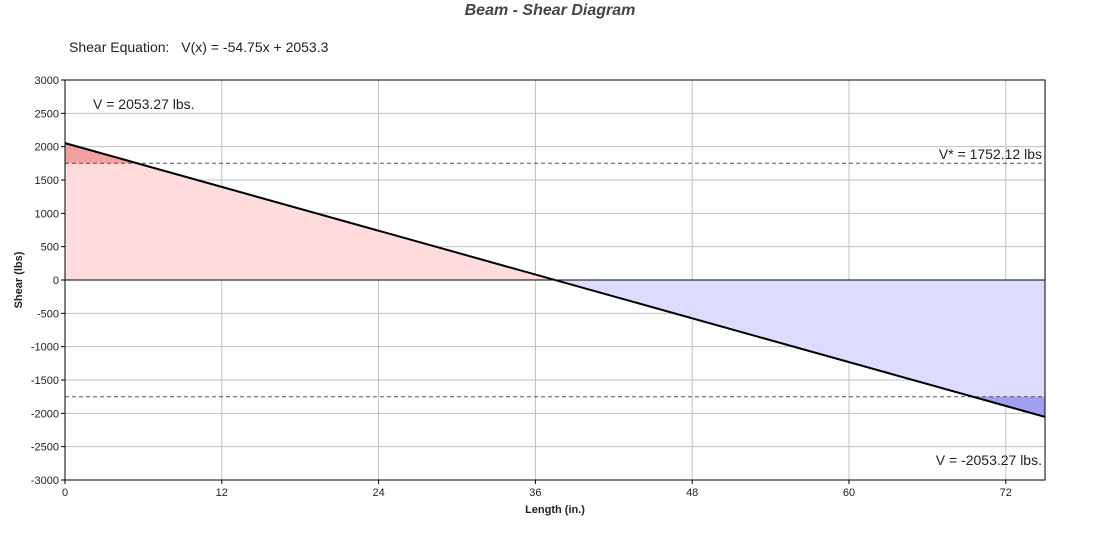 This screenshot has height=540, width=1100. I want to click on y-tick-label: -3000, so click(45, 481).